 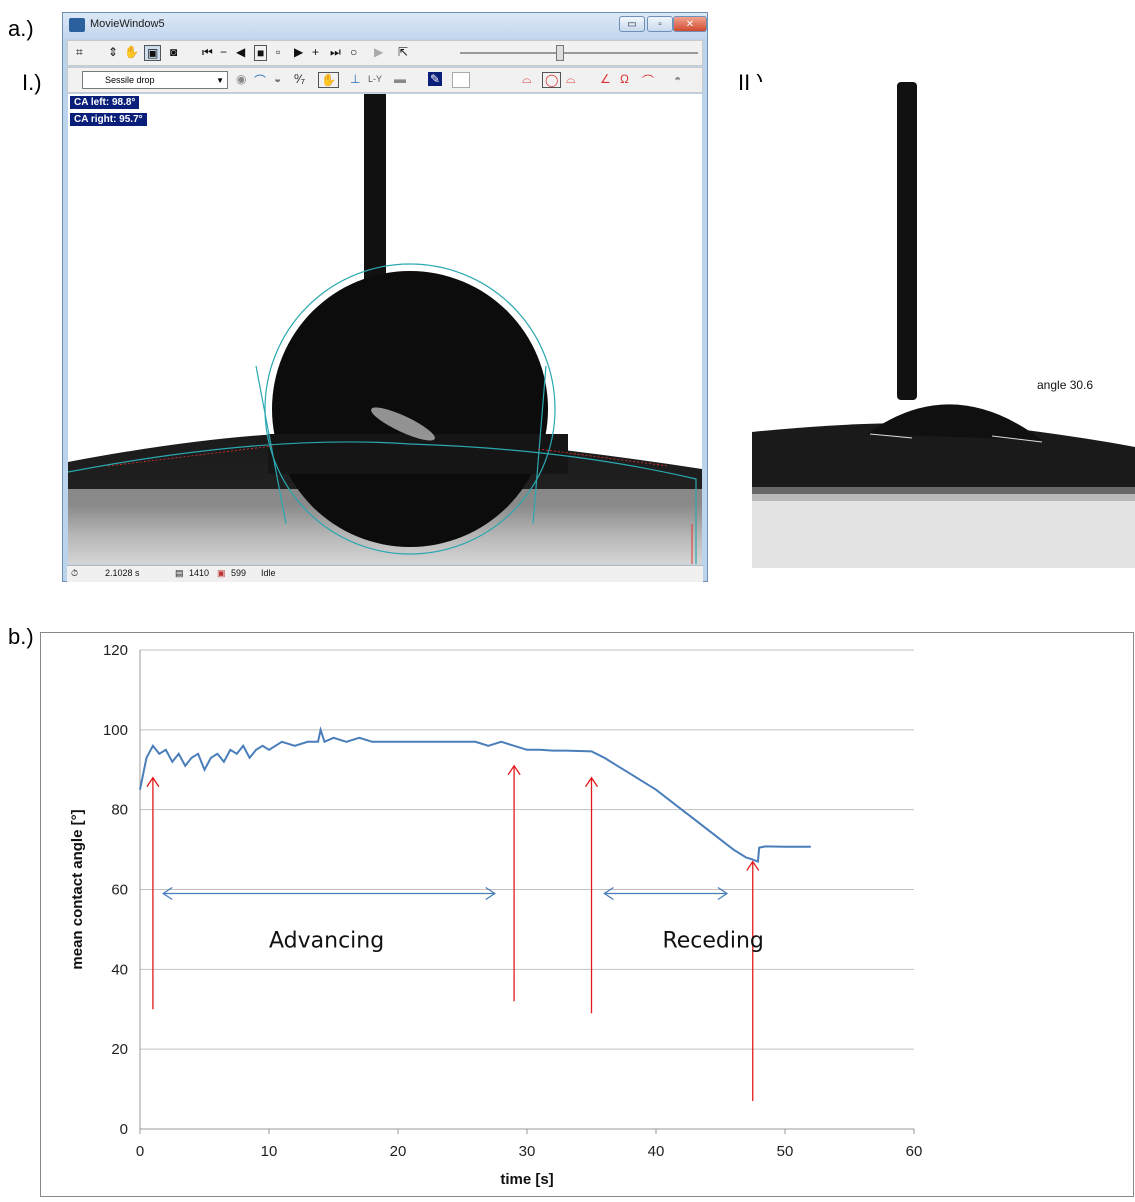 I want to click on panel-label-i: I.), so click(x=32, y=82).